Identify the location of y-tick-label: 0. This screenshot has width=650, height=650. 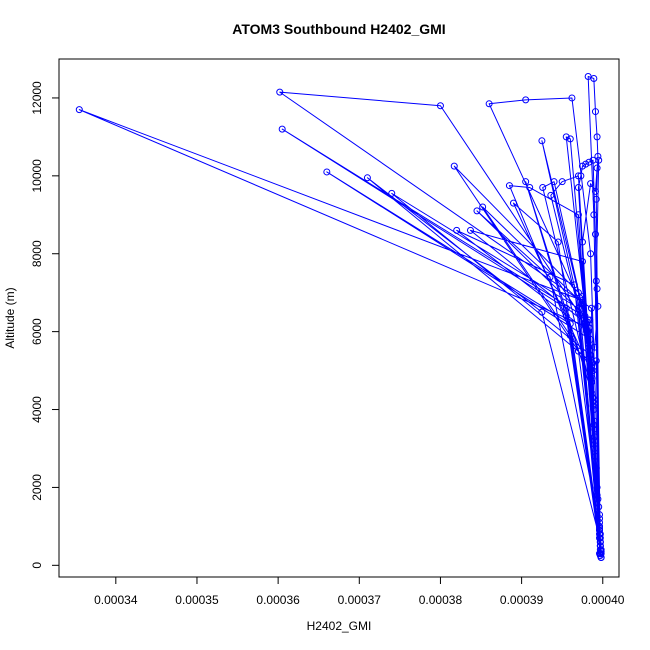
(37, 565).